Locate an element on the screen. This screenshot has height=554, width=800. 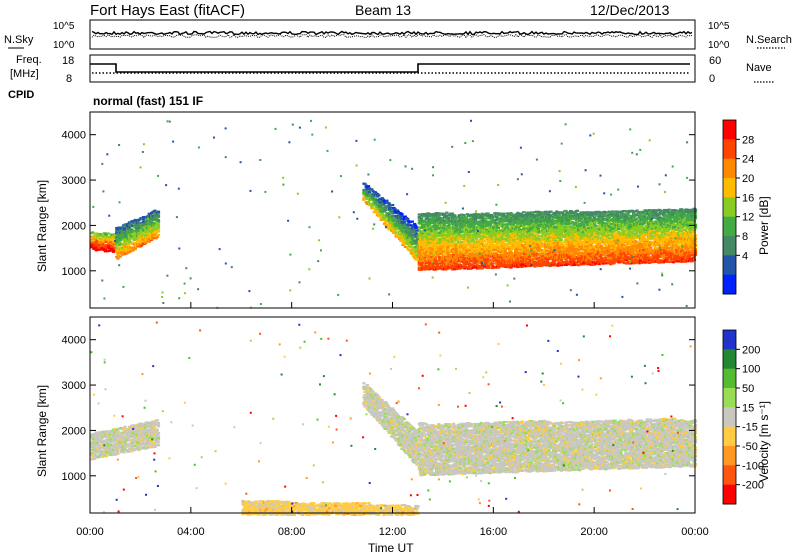
nave-right-tick-top: 60 is located at coordinates (715, 61).